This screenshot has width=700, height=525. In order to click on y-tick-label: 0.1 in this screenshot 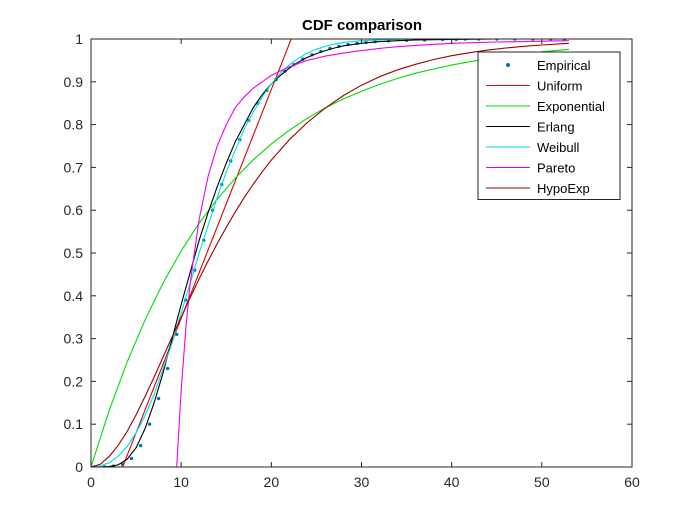, I will do `click(74, 424)`.